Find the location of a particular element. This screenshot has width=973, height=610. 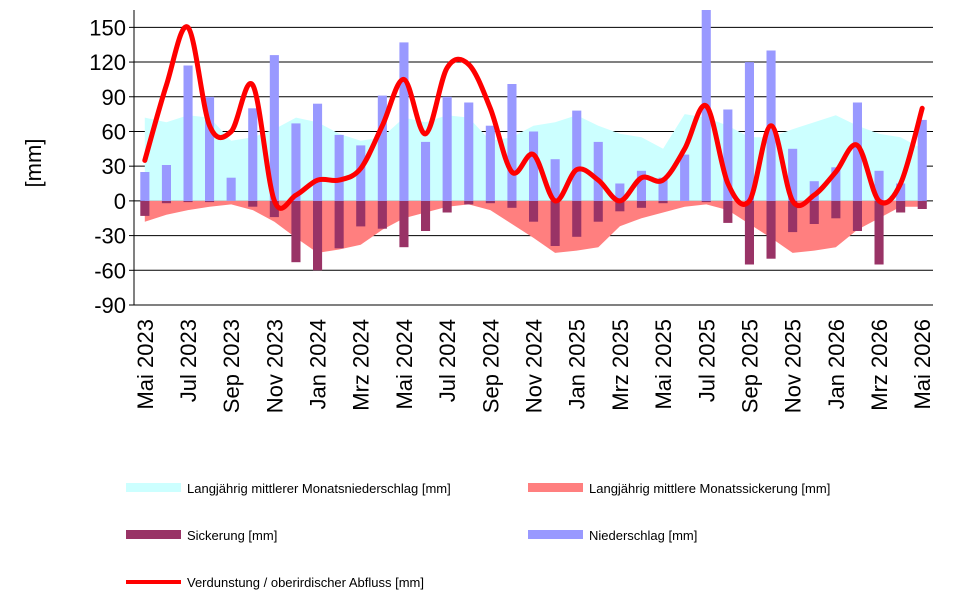

x-tick-label: Jul 2024 is located at coordinates (447, 360).